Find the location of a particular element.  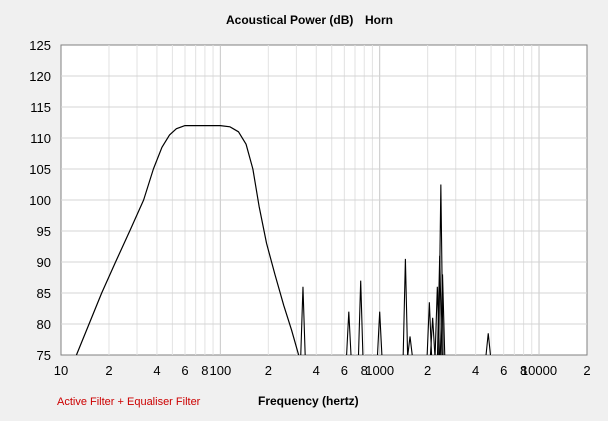

y-tick-label: 105 is located at coordinates (40, 169).